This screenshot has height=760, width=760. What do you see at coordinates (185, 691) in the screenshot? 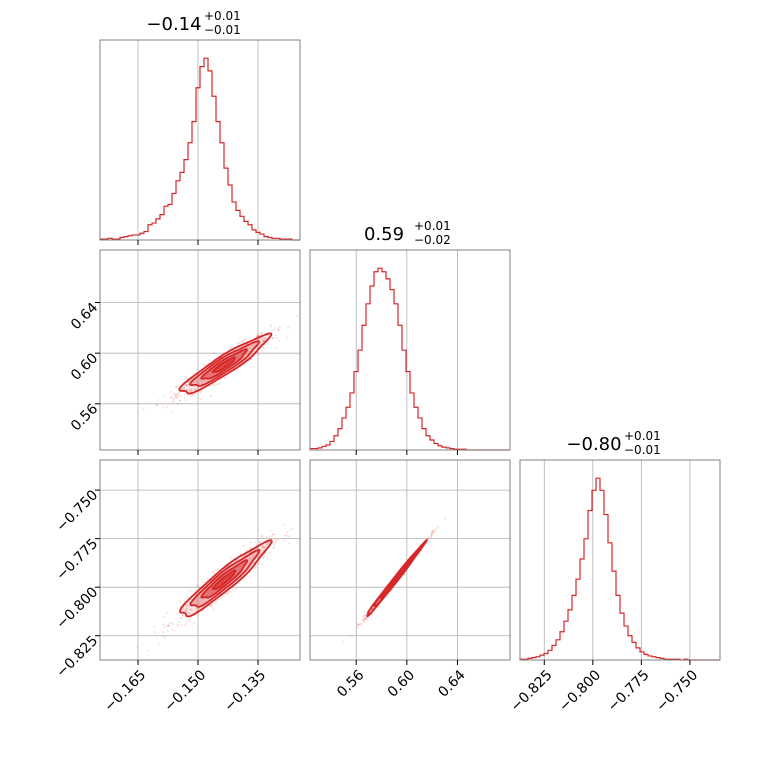
I see `x-tick-label: −0.150` at bounding box center [185, 691].